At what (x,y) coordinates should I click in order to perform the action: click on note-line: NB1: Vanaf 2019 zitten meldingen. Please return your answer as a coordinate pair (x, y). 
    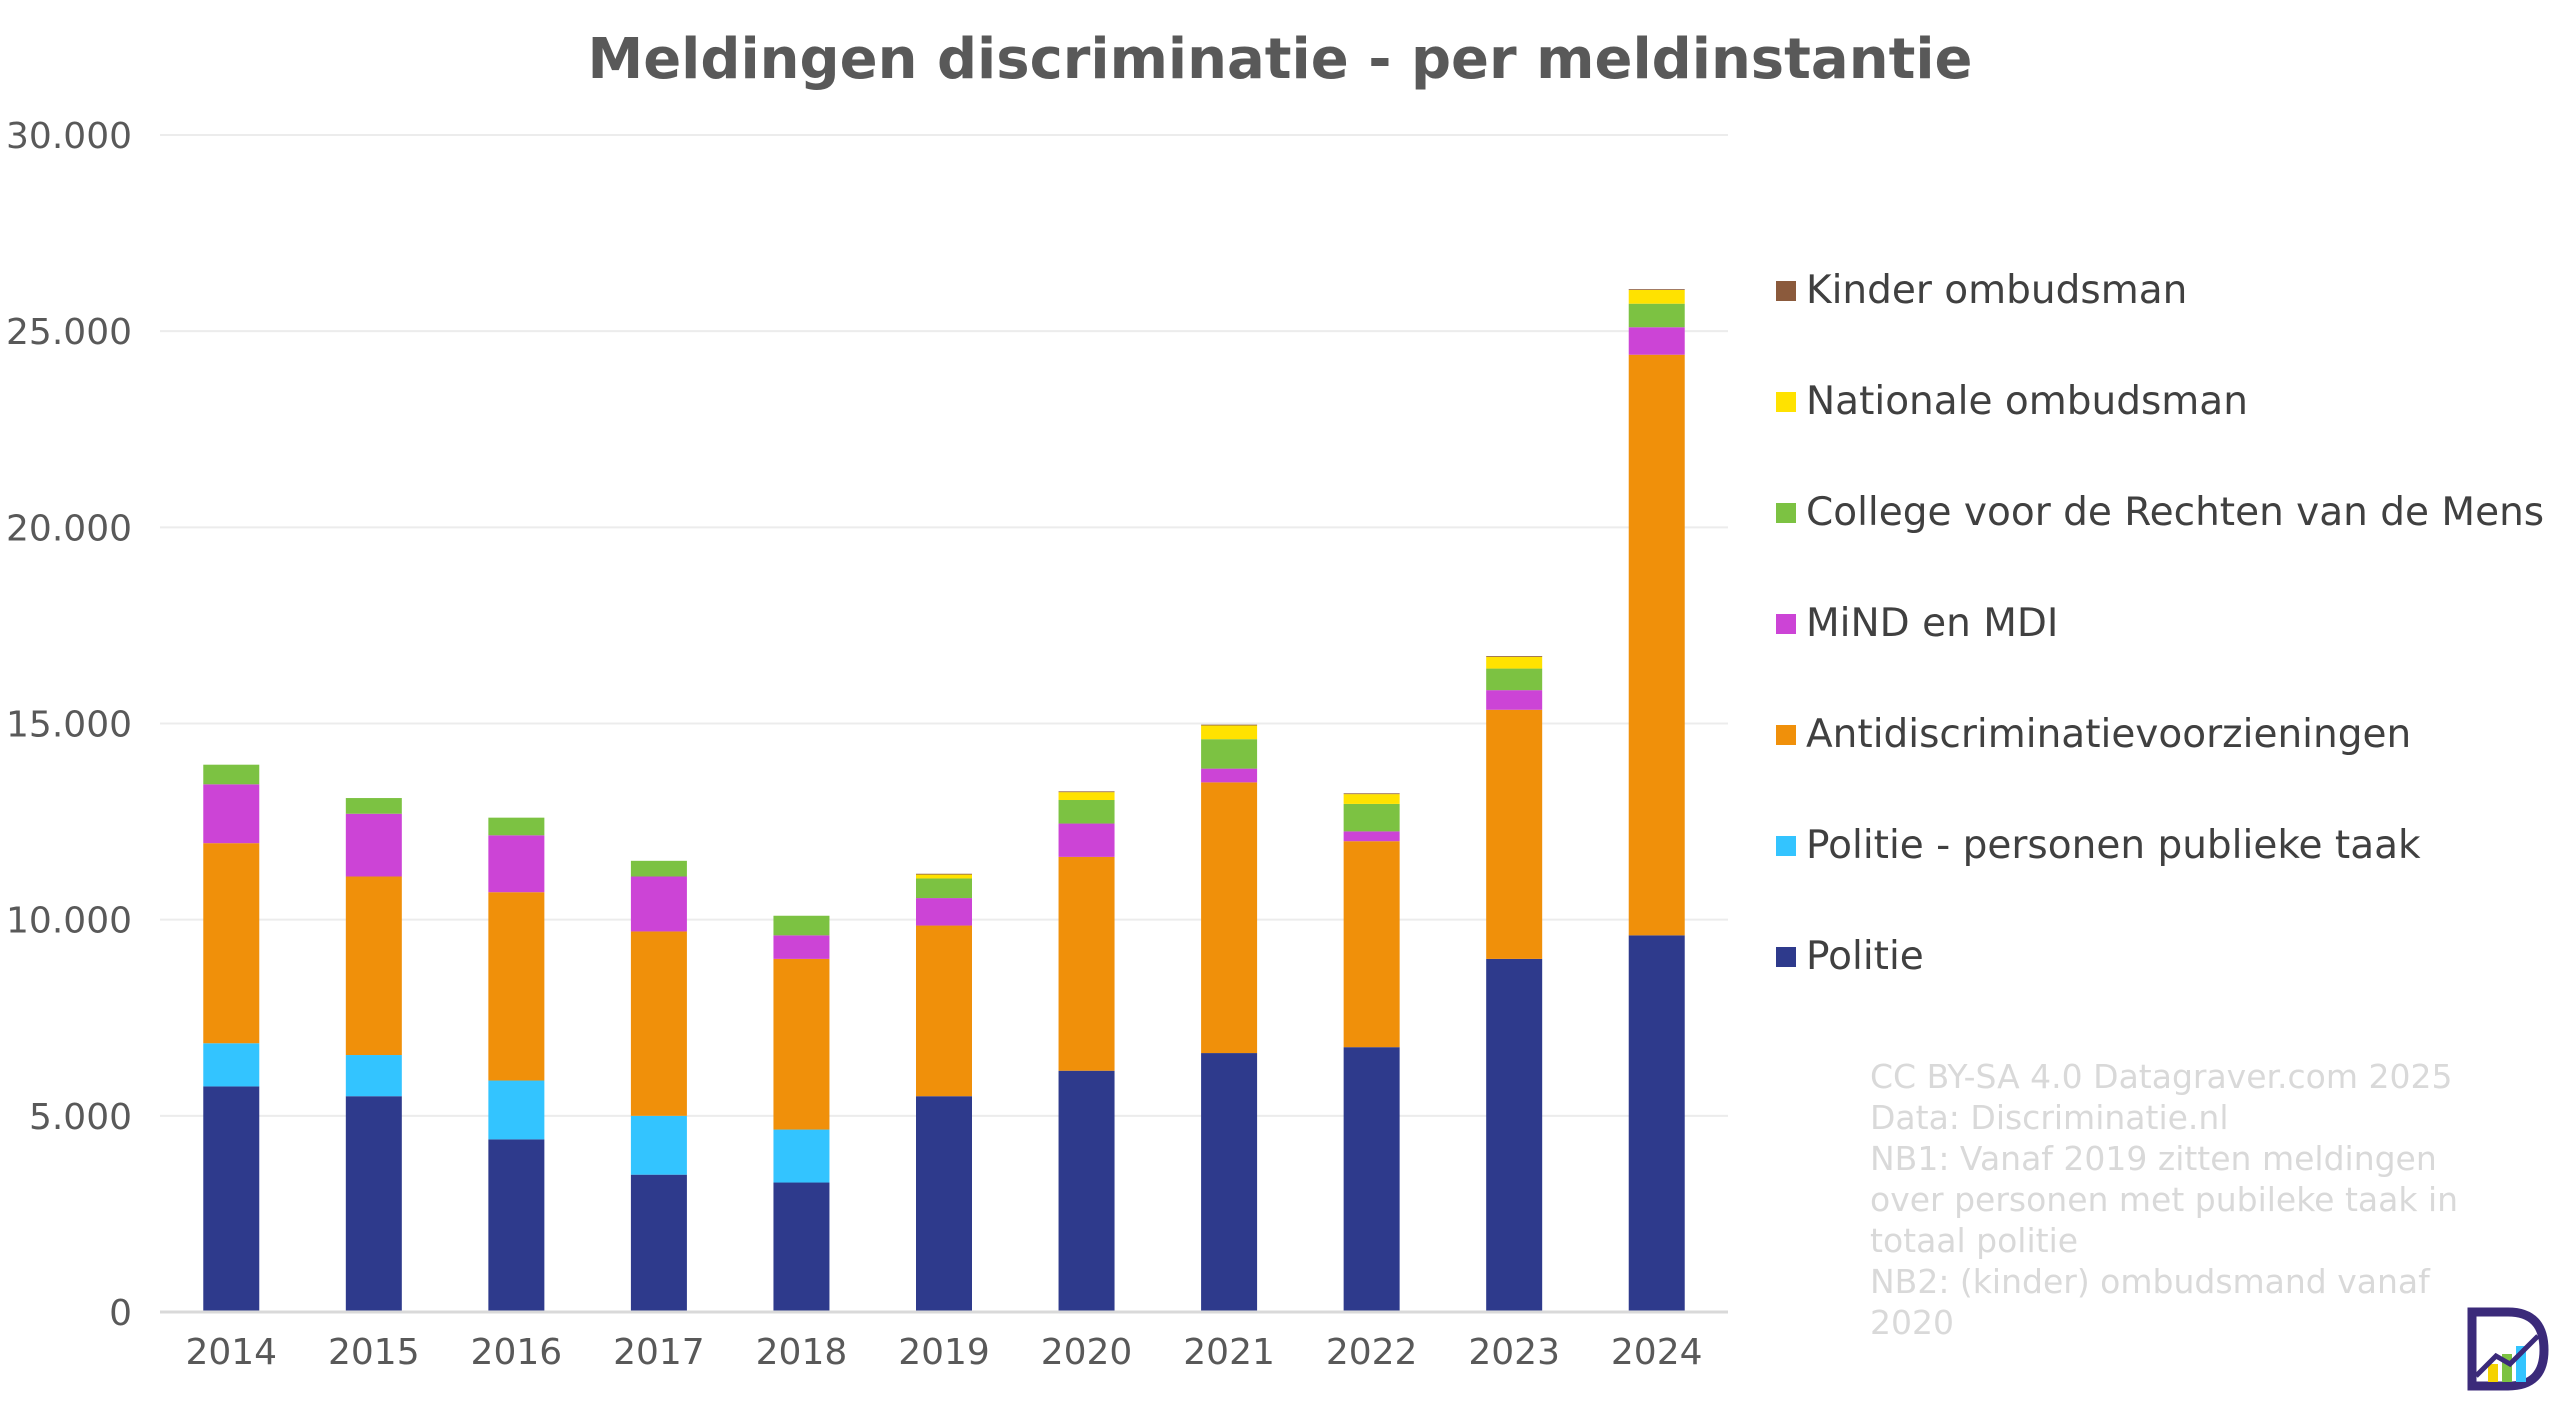
    Looking at the image, I should click on (2153, 1158).